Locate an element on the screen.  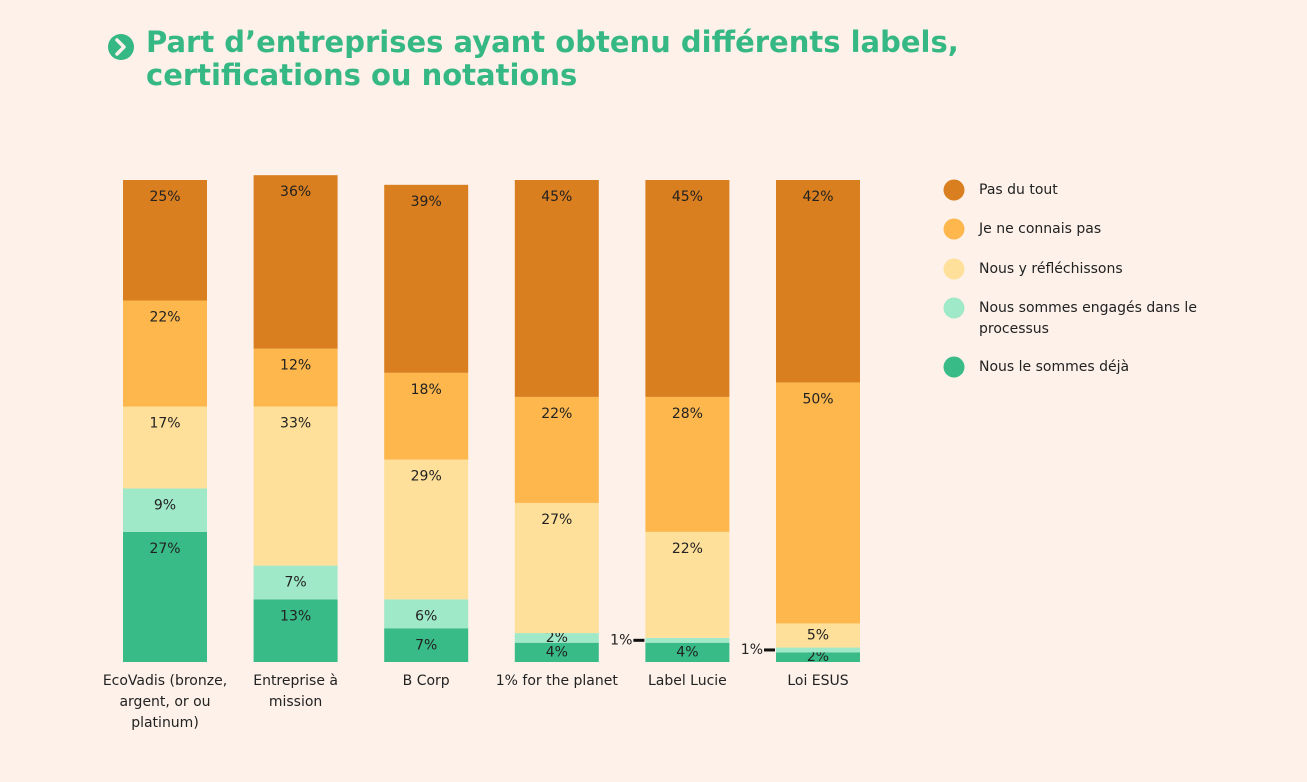
x-tick-label: Label Lucie is located at coordinates (687, 681).